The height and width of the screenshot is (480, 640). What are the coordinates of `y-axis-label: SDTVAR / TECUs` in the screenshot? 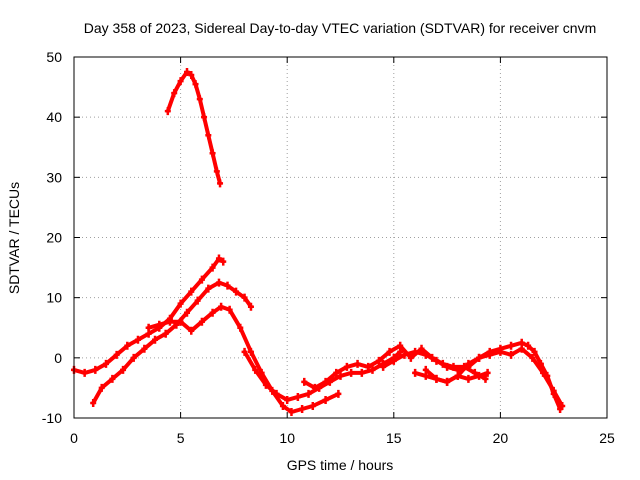 It's located at (14, 238).